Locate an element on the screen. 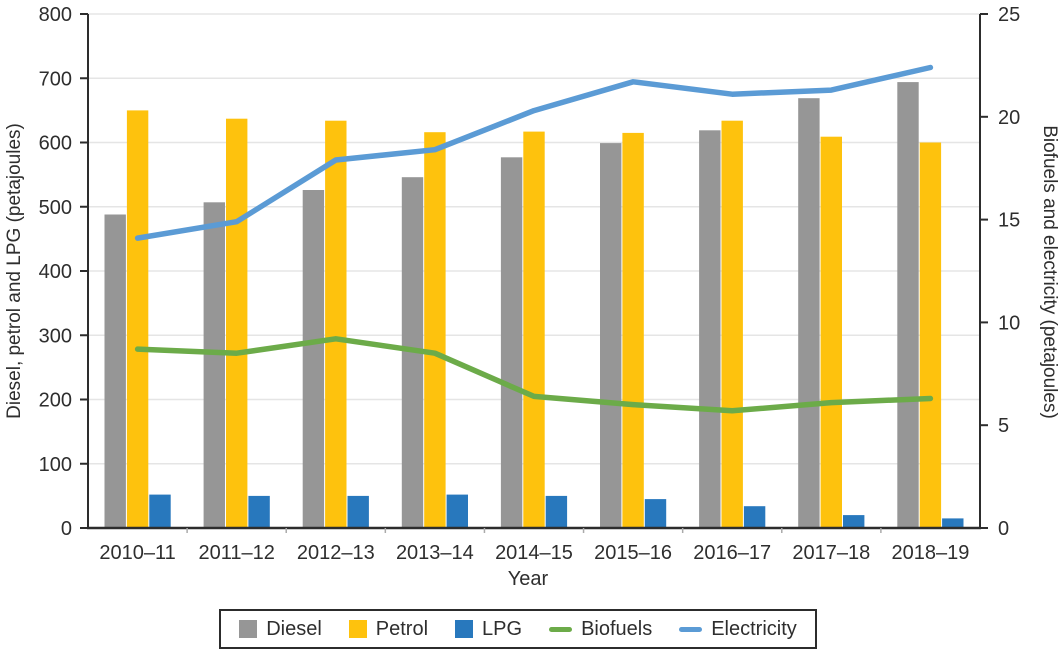 Image resolution: width=1064 pixels, height=652 pixels. legend-item-biofuels: Biofuels is located at coordinates (600, 629).